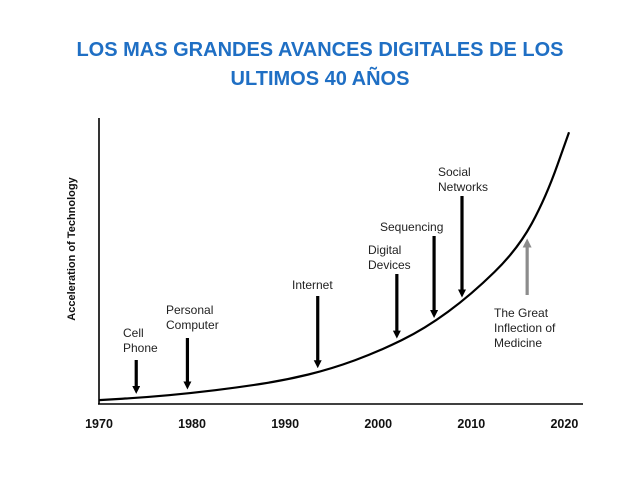 Image resolution: width=640 pixels, height=480 pixels. I want to click on annotation-label-internet: Internet, so click(312, 285).